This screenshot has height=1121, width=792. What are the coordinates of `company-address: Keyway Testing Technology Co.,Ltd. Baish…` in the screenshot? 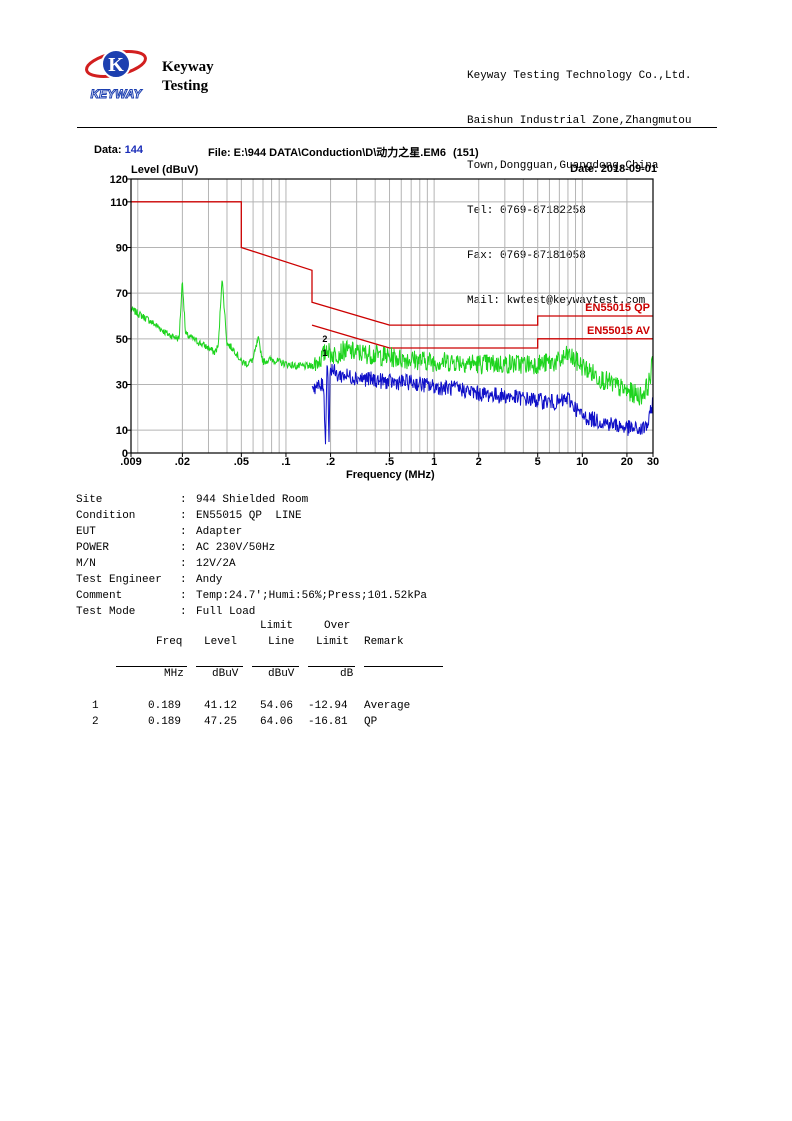 It's located at (579, 181).